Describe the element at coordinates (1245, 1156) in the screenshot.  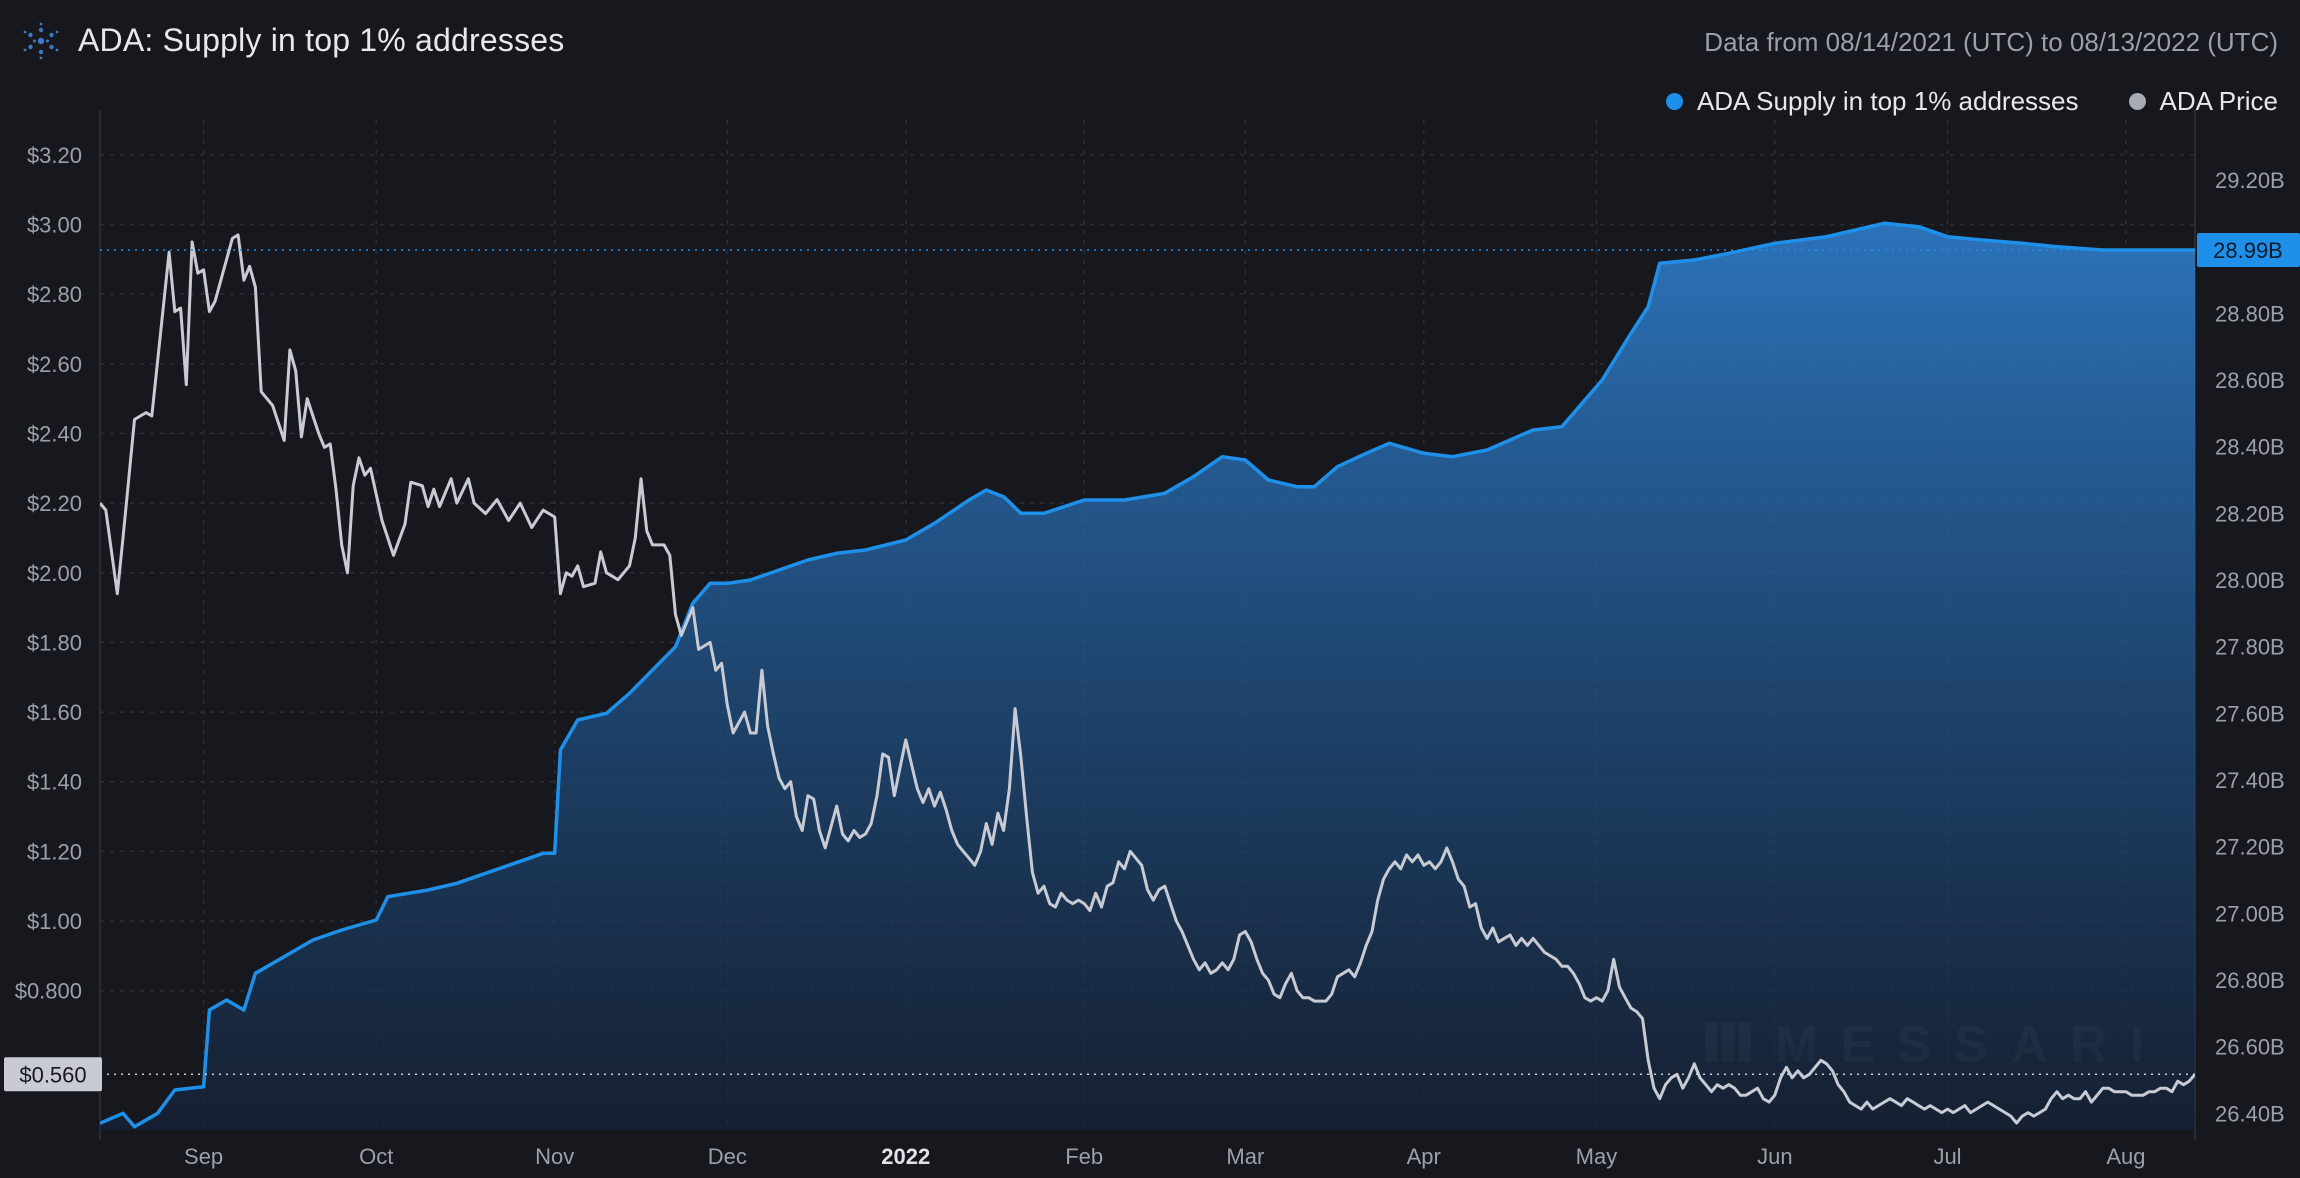
I see `x-tick-label: Mar` at that location.